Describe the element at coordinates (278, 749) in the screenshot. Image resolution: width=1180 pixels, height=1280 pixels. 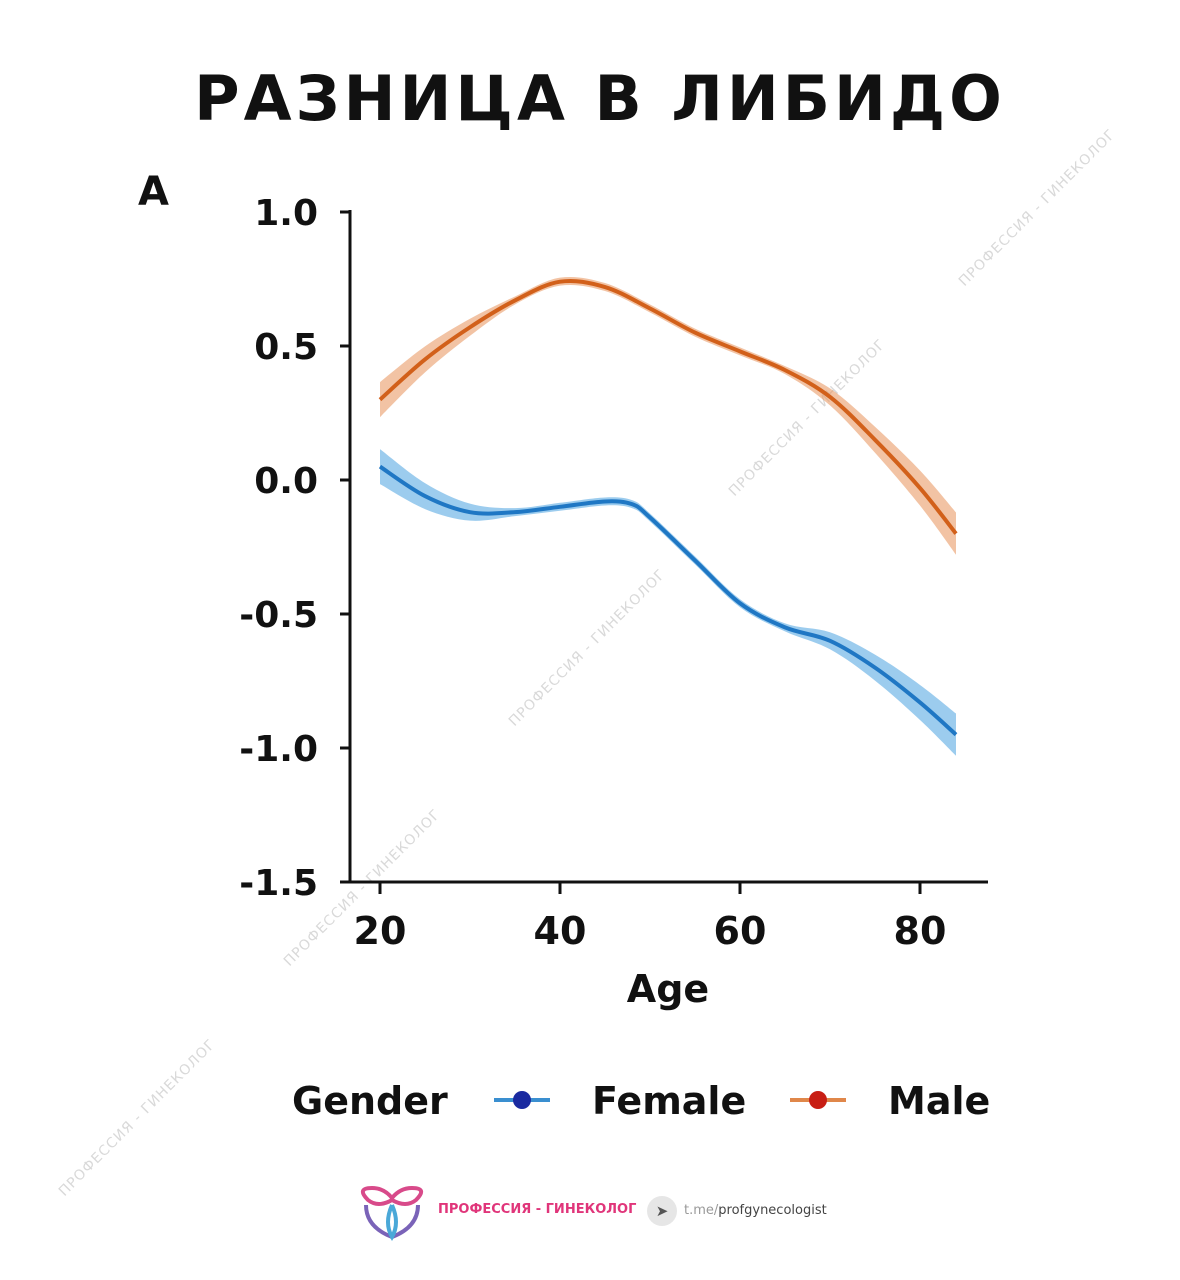
I see `y-tick-label: -1.0` at that location.